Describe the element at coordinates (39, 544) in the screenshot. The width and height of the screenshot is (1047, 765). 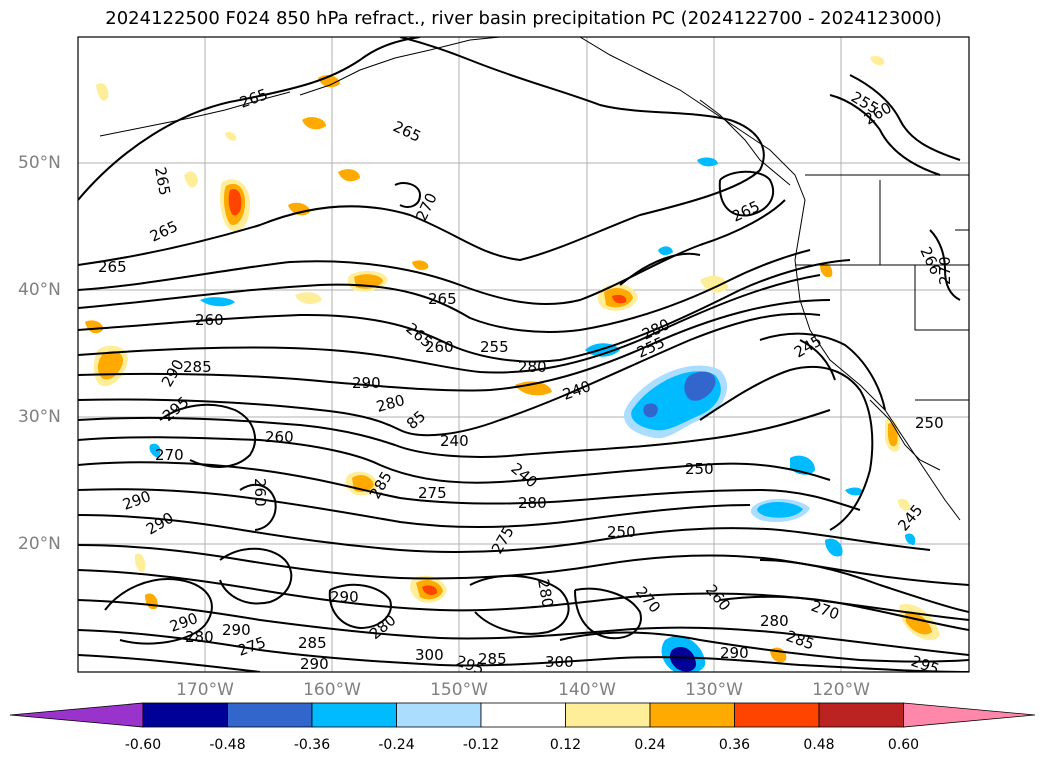
I see `lat-label-20n: 20°N` at that location.